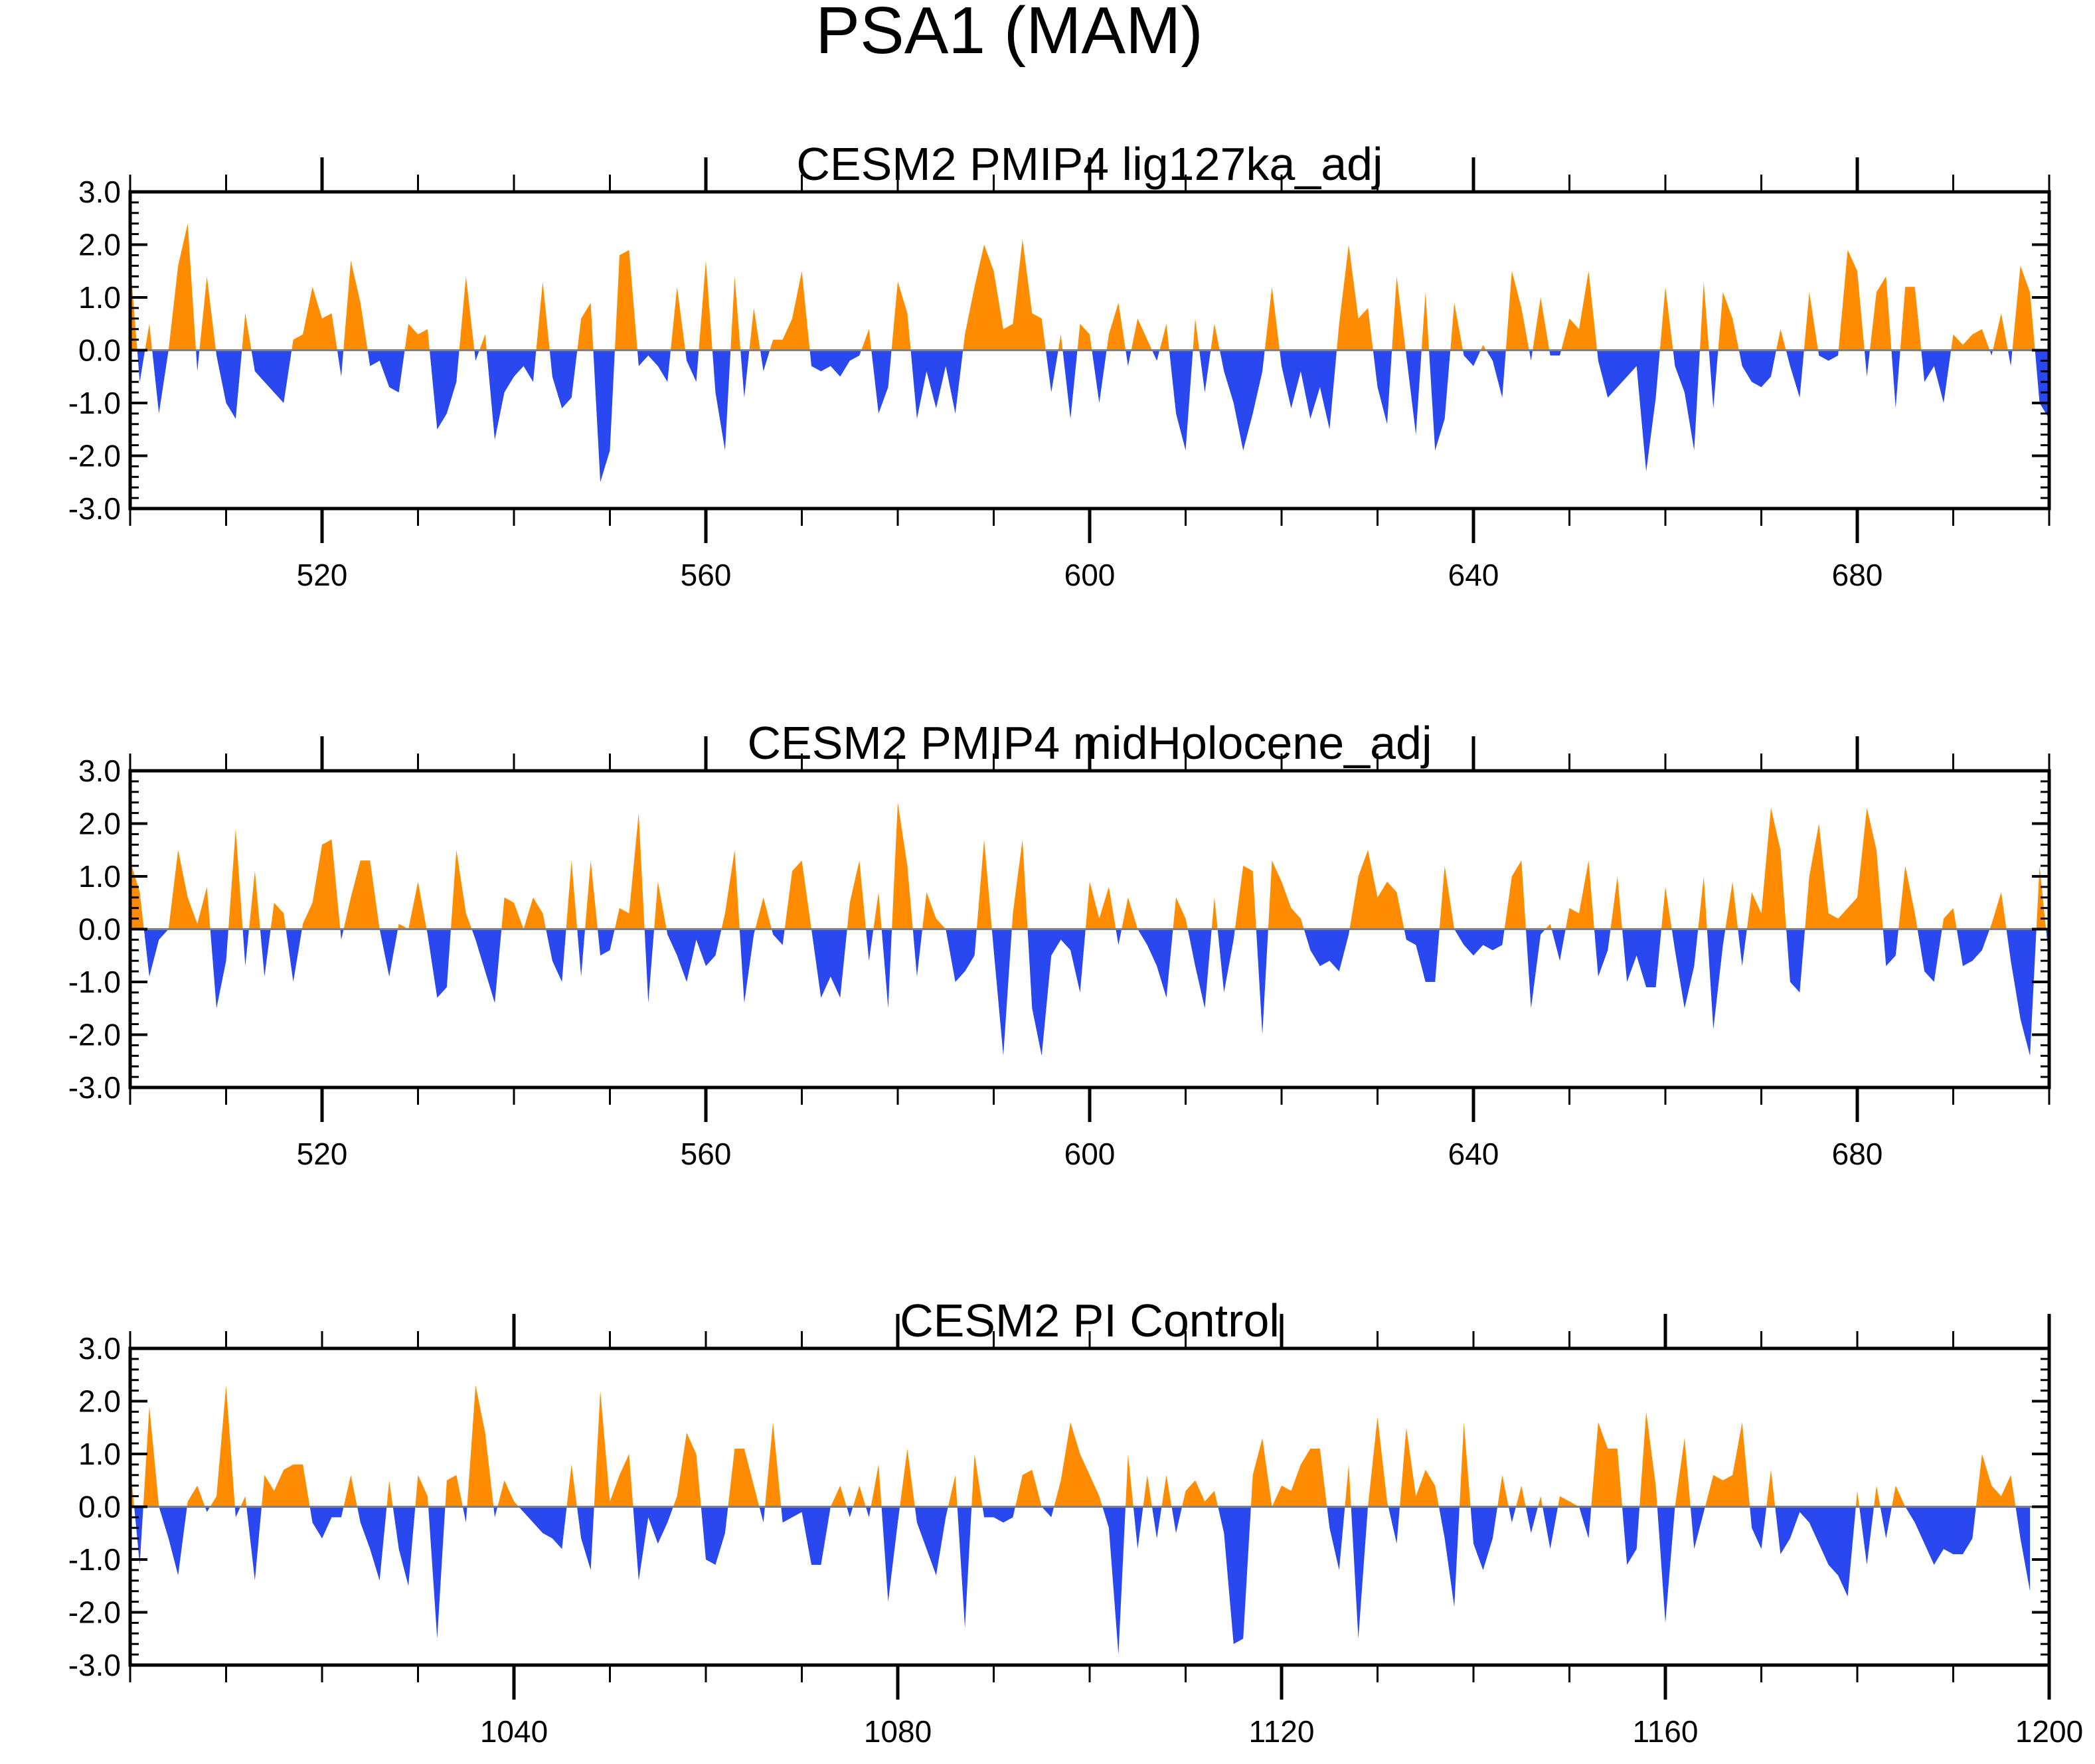  Describe the element at coordinates (1009, 34) in the screenshot. I see `figure-title: PSA1 (MAM)` at that location.